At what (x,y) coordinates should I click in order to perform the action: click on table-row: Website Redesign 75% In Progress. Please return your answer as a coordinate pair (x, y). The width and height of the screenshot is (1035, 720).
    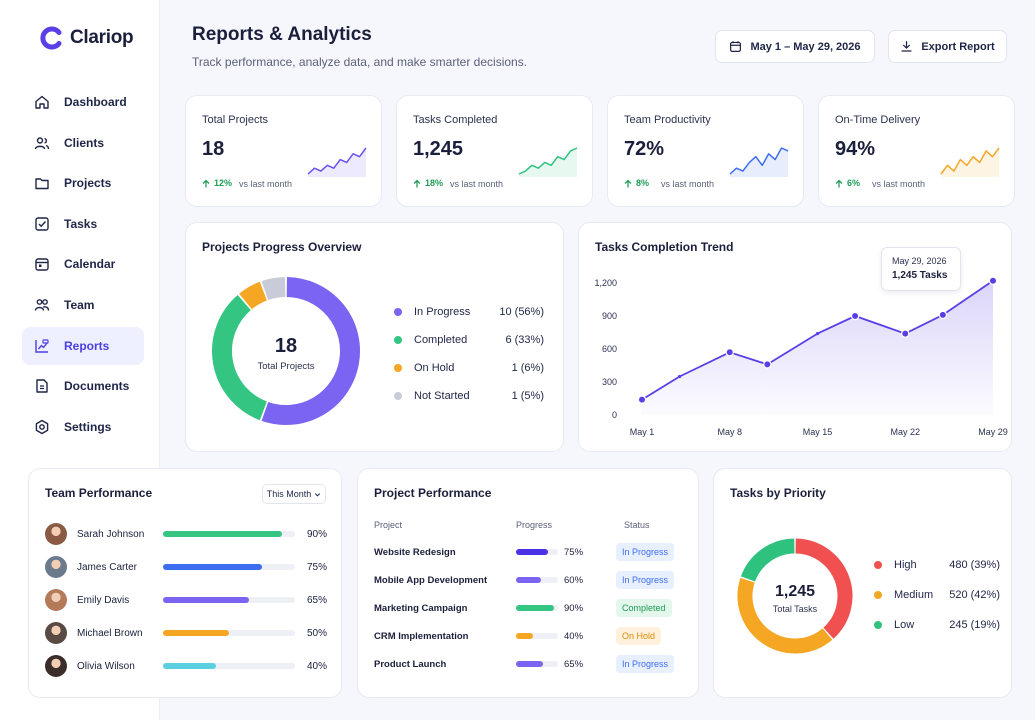
    Looking at the image, I should click on (534, 552).